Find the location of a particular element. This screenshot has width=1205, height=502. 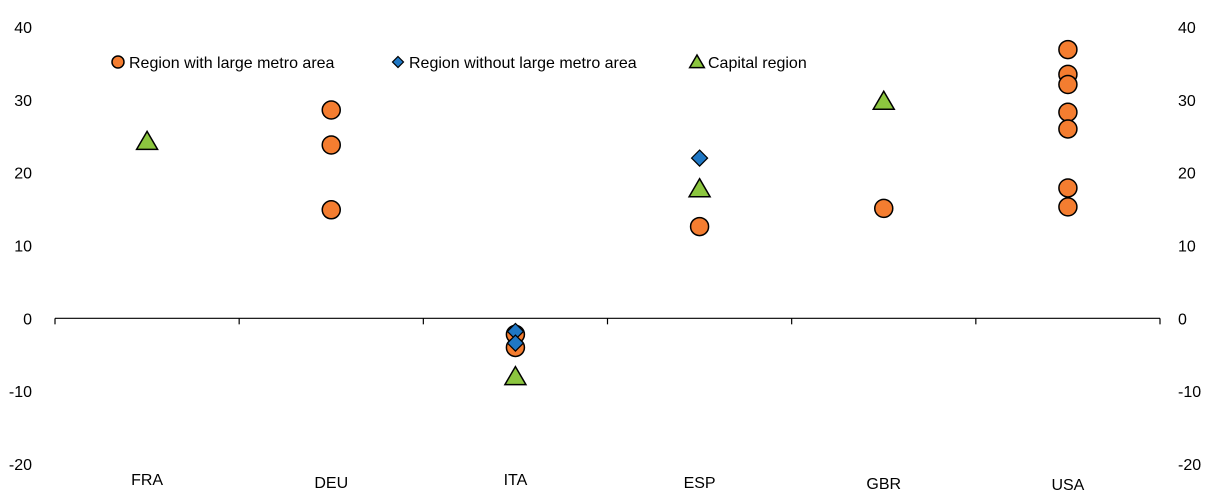

left-tick-label: 20 is located at coordinates (23, 174).